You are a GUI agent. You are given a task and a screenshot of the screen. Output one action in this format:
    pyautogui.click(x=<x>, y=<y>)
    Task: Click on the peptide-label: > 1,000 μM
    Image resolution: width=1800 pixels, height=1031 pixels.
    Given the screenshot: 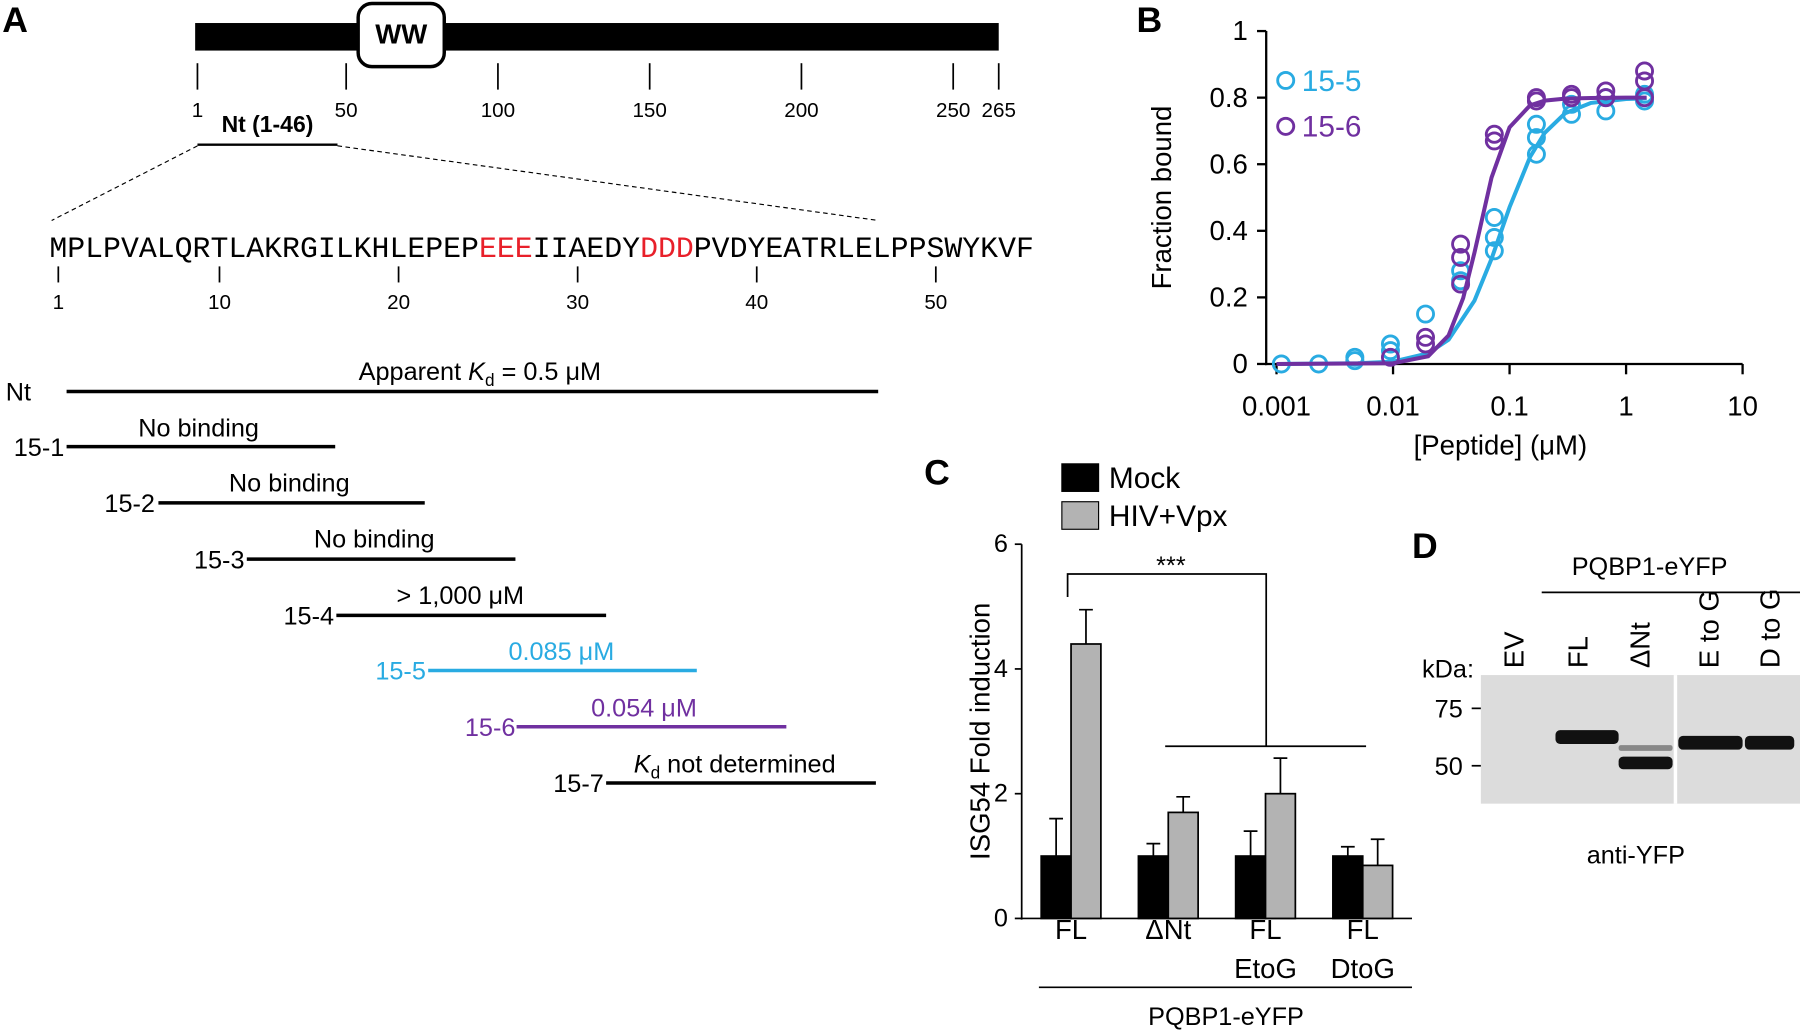 What is the action you would take?
    pyautogui.click(x=461, y=596)
    